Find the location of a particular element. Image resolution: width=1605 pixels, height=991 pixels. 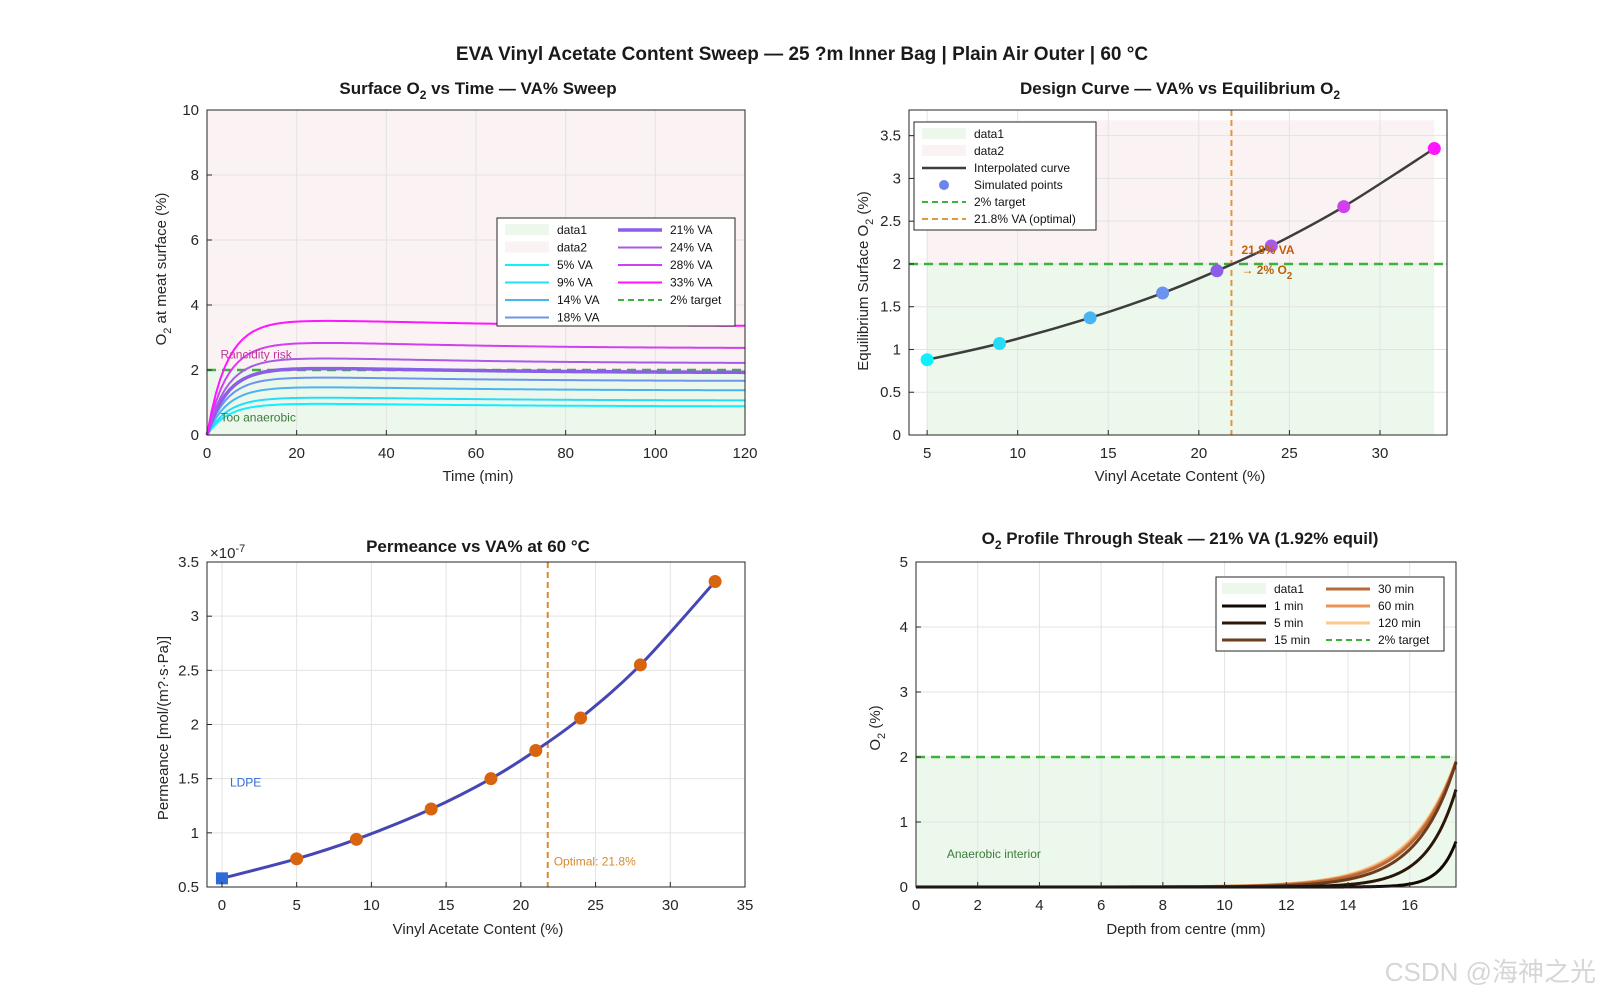

p2-xtick-label: 20 is located at coordinates (1198, 453).